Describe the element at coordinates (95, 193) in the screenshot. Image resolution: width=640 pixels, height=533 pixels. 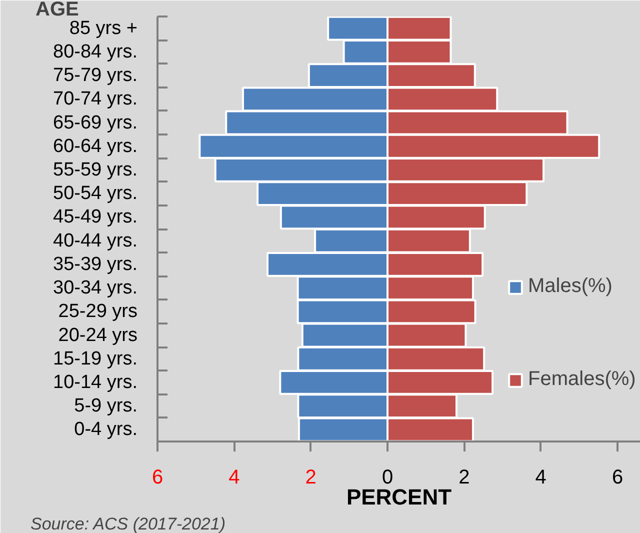
I see `y-tick-label: 50-54 yrs.` at that location.